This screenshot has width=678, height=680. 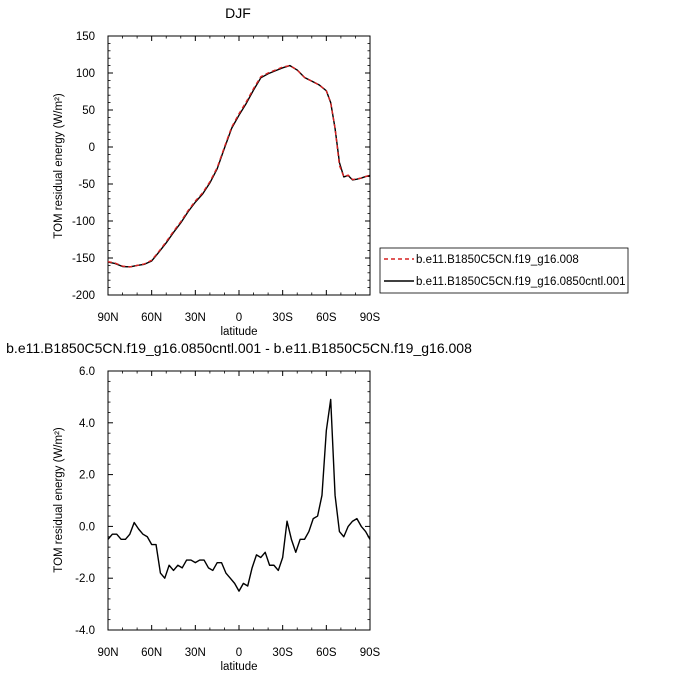 What do you see at coordinates (497, 260) in the screenshot?
I see `legend-entry-label: b.e11.B1850C5CN.f19_g16.008` at bounding box center [497, 260].